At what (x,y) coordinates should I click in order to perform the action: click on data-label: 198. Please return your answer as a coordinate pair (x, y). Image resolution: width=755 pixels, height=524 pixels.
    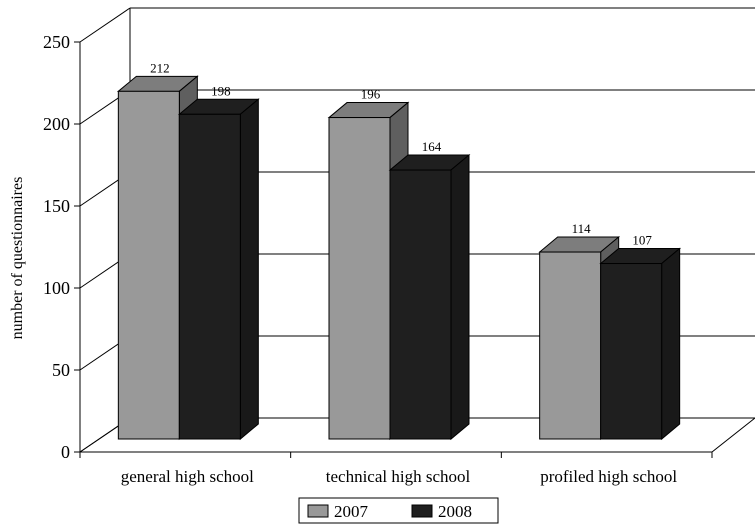
    Looking at the image, I should click on (221, 90).